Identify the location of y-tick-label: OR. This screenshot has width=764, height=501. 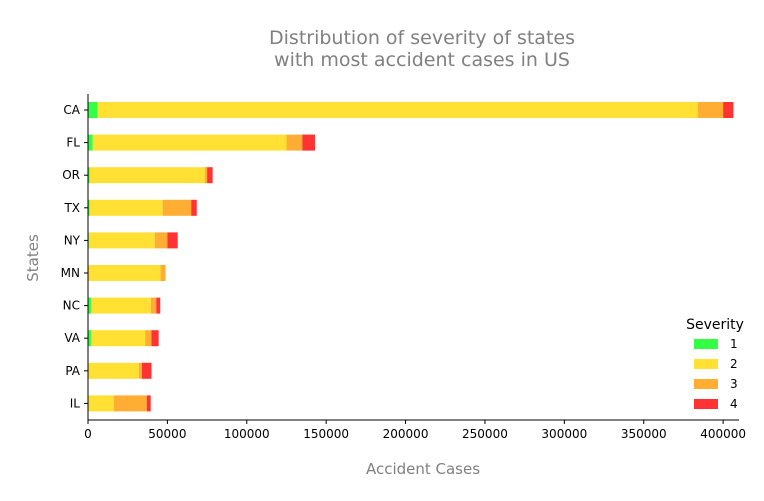
(71, 175).